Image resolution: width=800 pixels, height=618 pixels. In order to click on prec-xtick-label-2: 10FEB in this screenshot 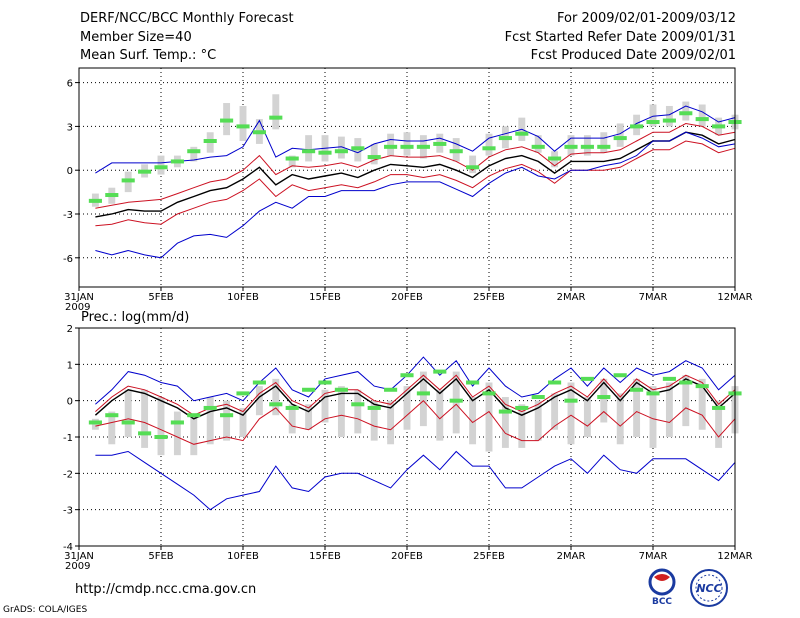, I will do `click(243, 556)`.